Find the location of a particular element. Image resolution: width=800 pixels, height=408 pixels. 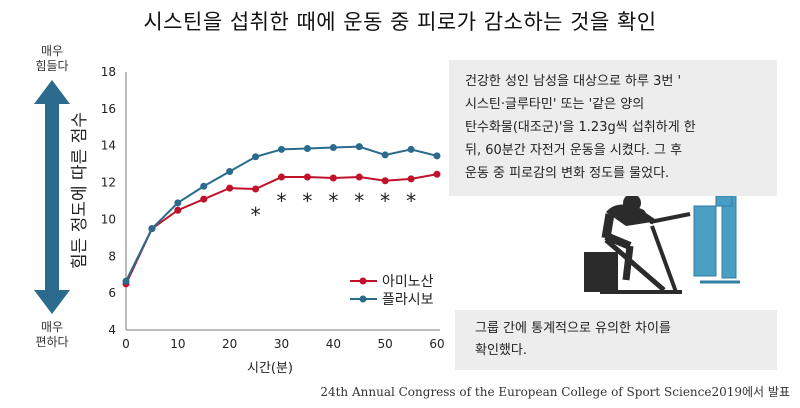

series-layer is located at coordinates (281, 215).